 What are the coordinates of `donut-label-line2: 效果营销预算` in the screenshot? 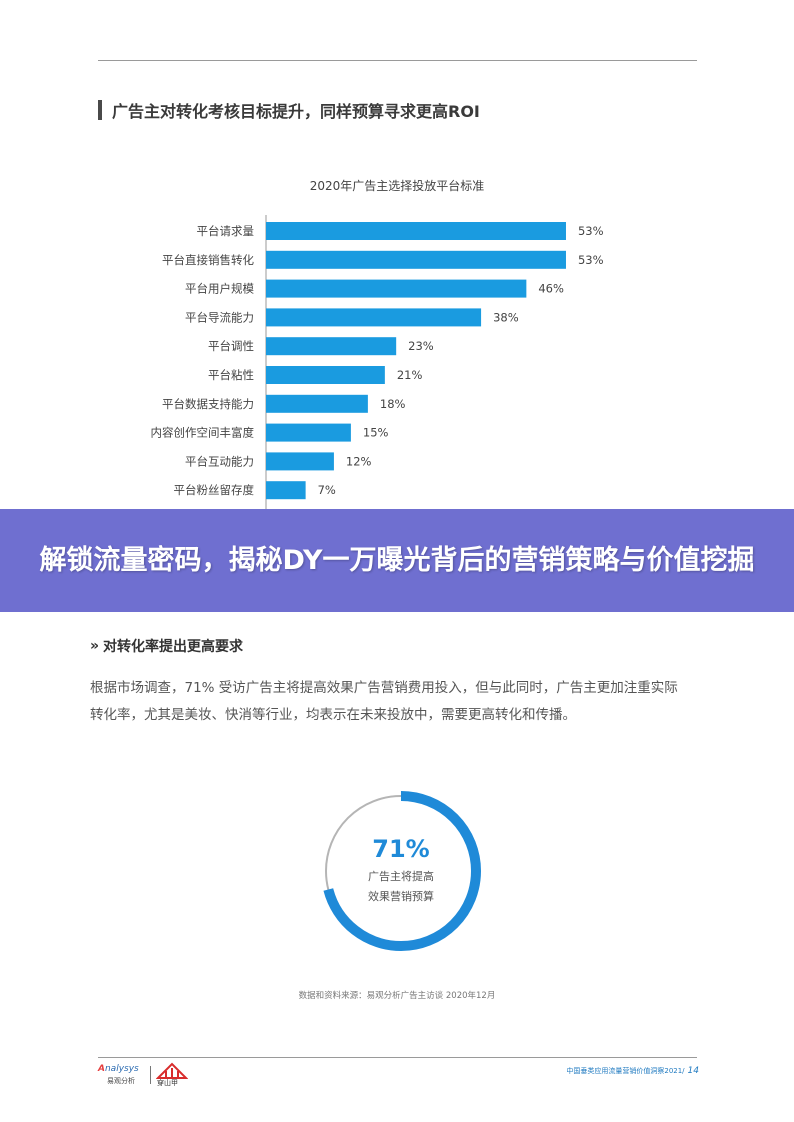 It's located at (401, 896).